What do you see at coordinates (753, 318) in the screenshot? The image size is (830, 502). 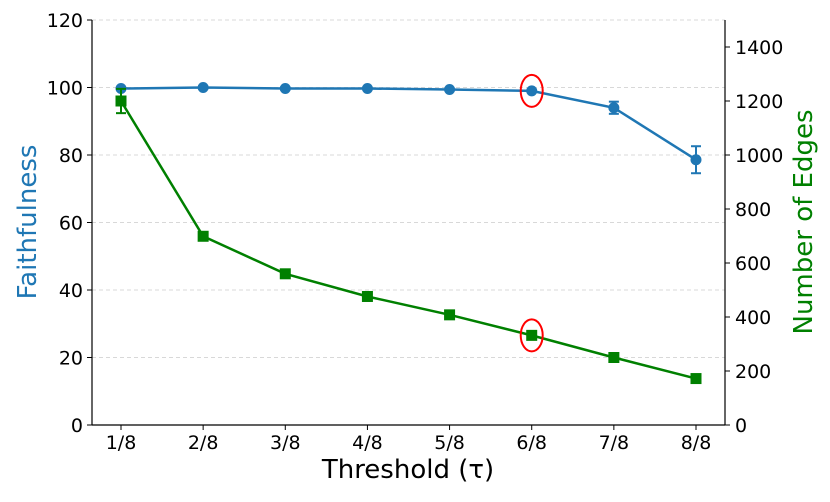 I see `y-right-tick-label: 400` at bounding box center [753, 318].